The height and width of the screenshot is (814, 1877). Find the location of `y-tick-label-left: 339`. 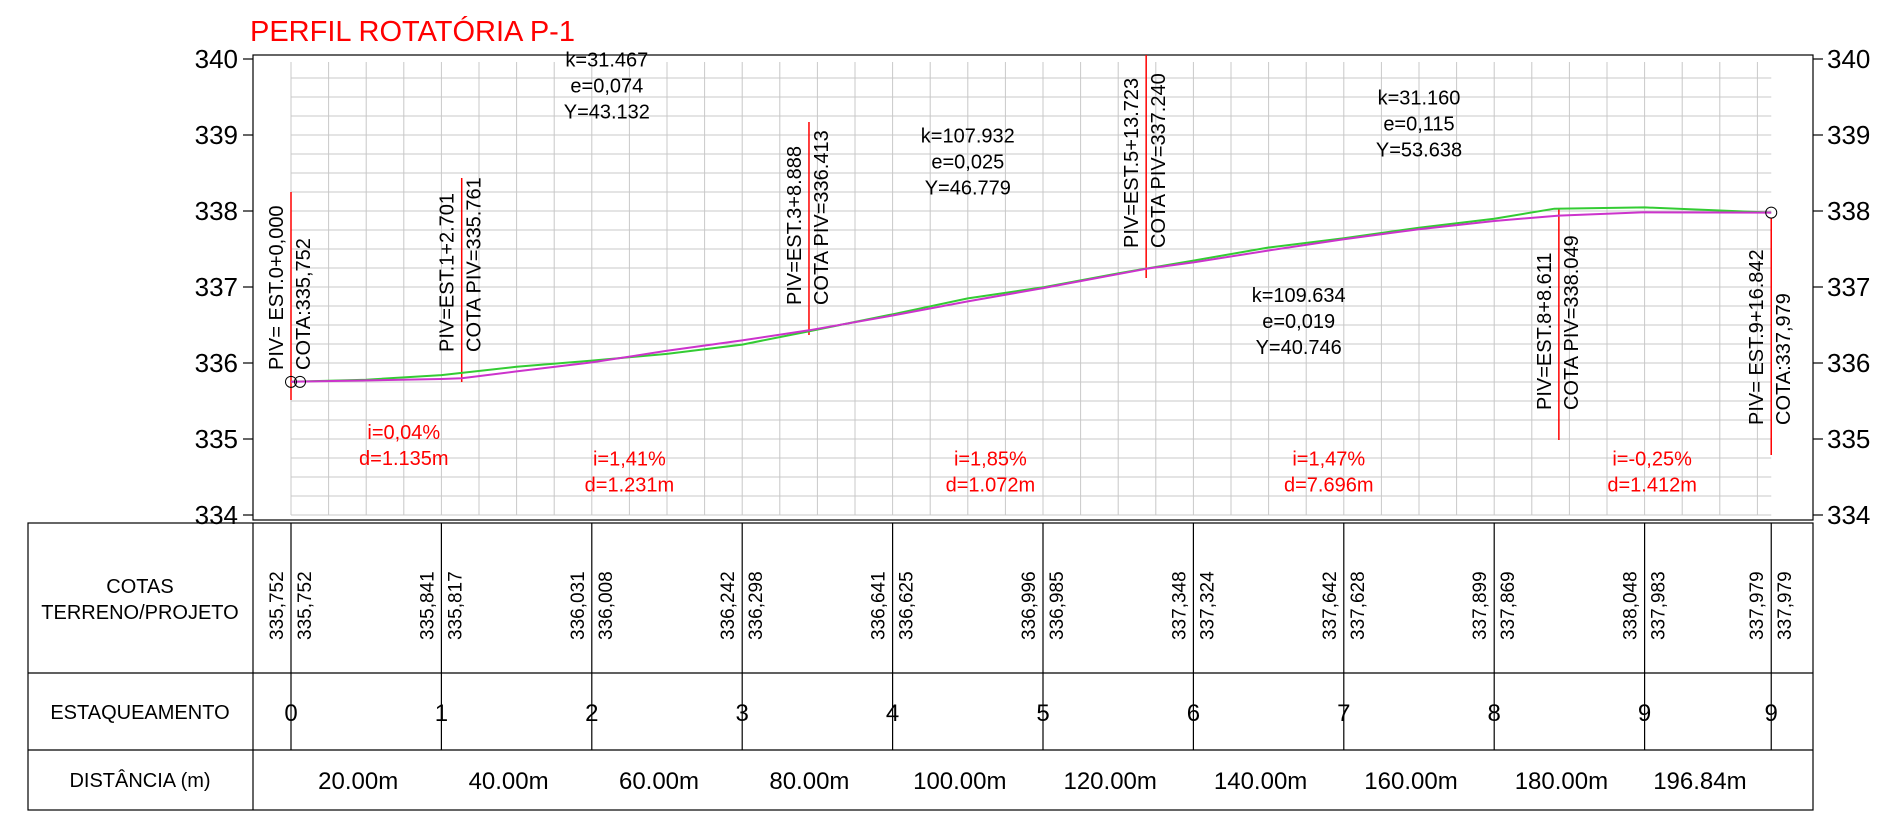

y-tick-label-left: 339 is located at coordinates (216, 135).